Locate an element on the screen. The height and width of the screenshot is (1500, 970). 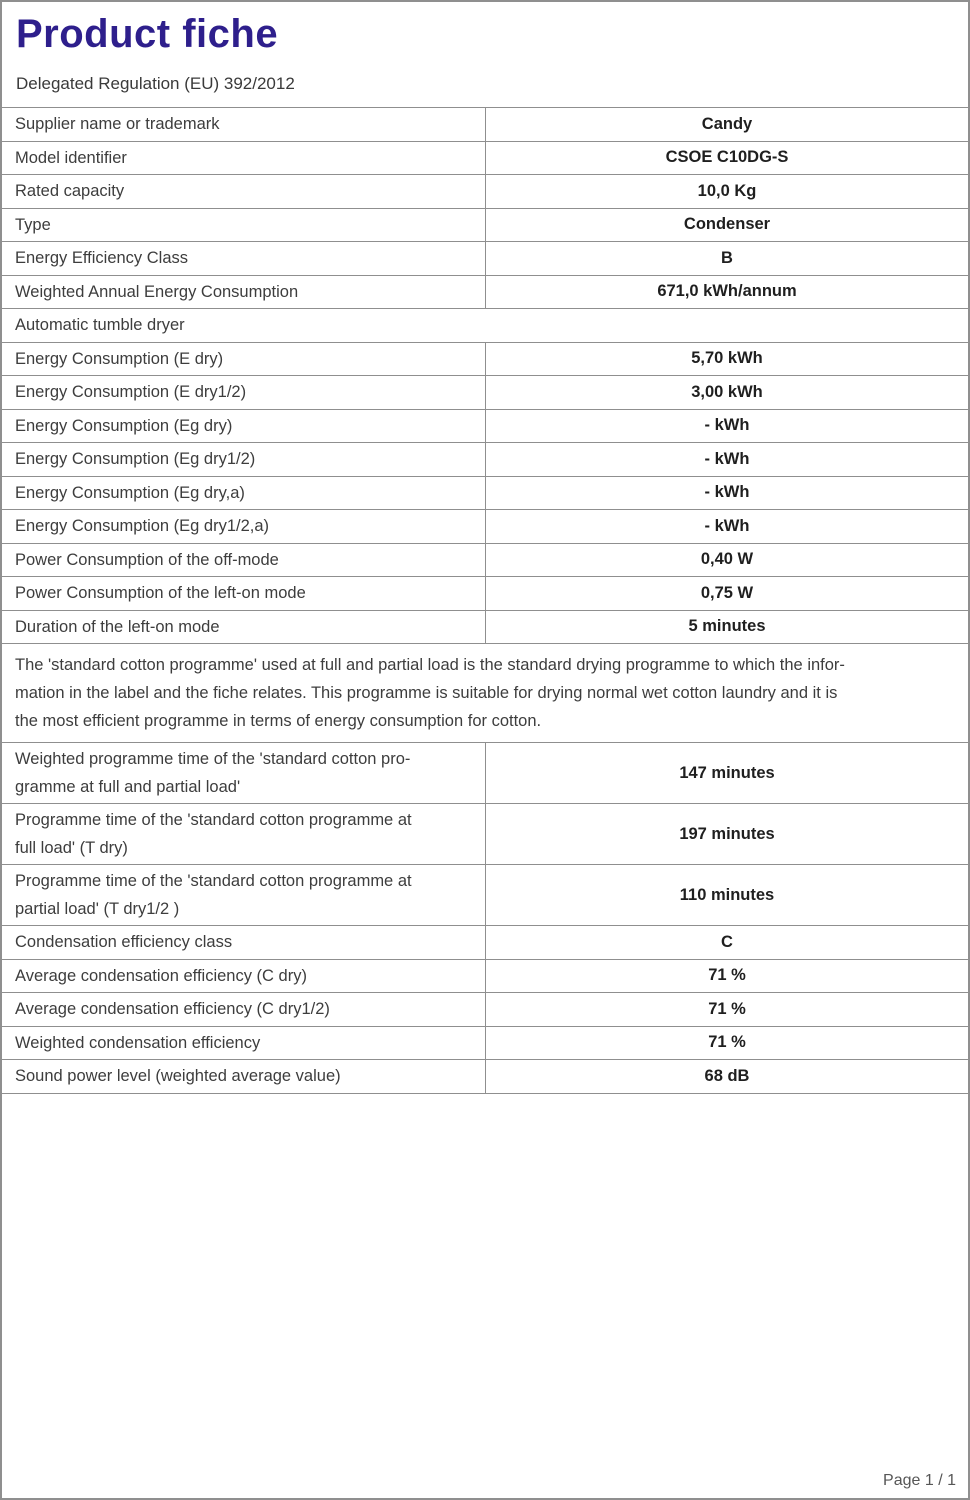
regulation-subtitle: Delegated Regulation (EU) 392/2012 is located at coordinates (155, 83).